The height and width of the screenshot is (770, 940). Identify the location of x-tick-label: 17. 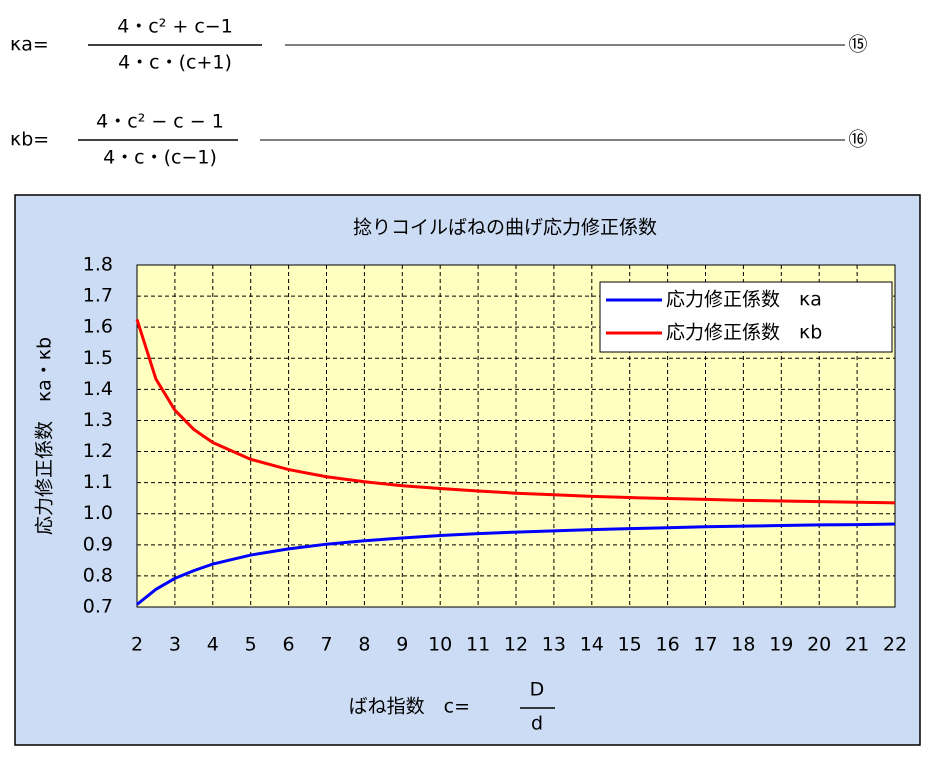
(705, 645).